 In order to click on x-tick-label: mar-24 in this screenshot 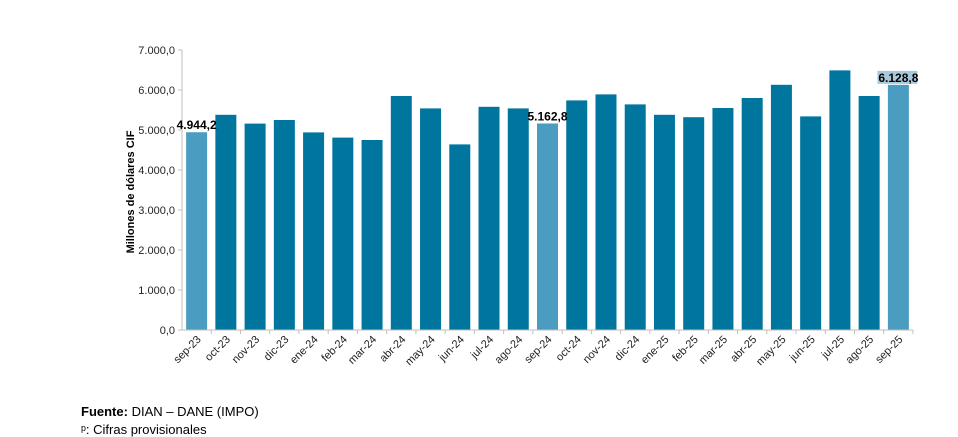, I will do `click(362, 350)`.